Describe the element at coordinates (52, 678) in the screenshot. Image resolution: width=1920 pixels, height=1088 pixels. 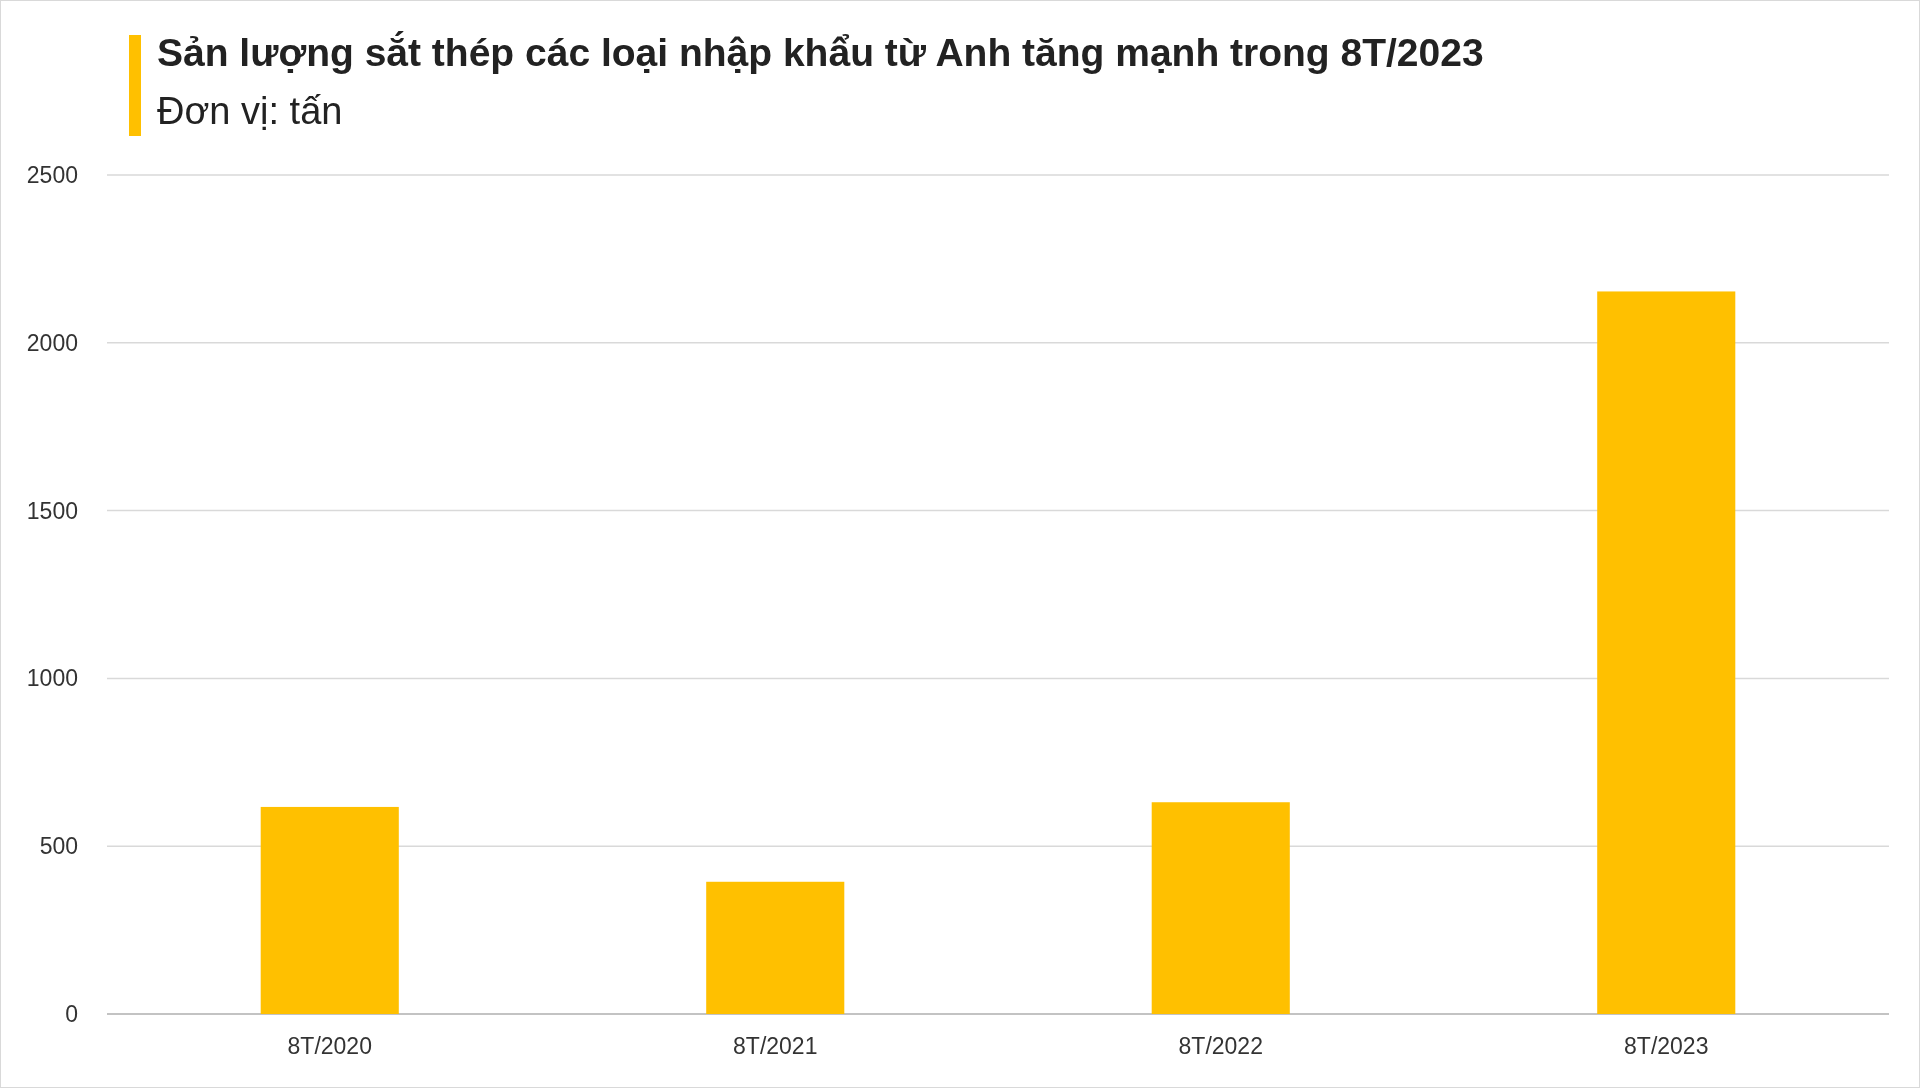
I see `y-tick-label: 1000` at that location.